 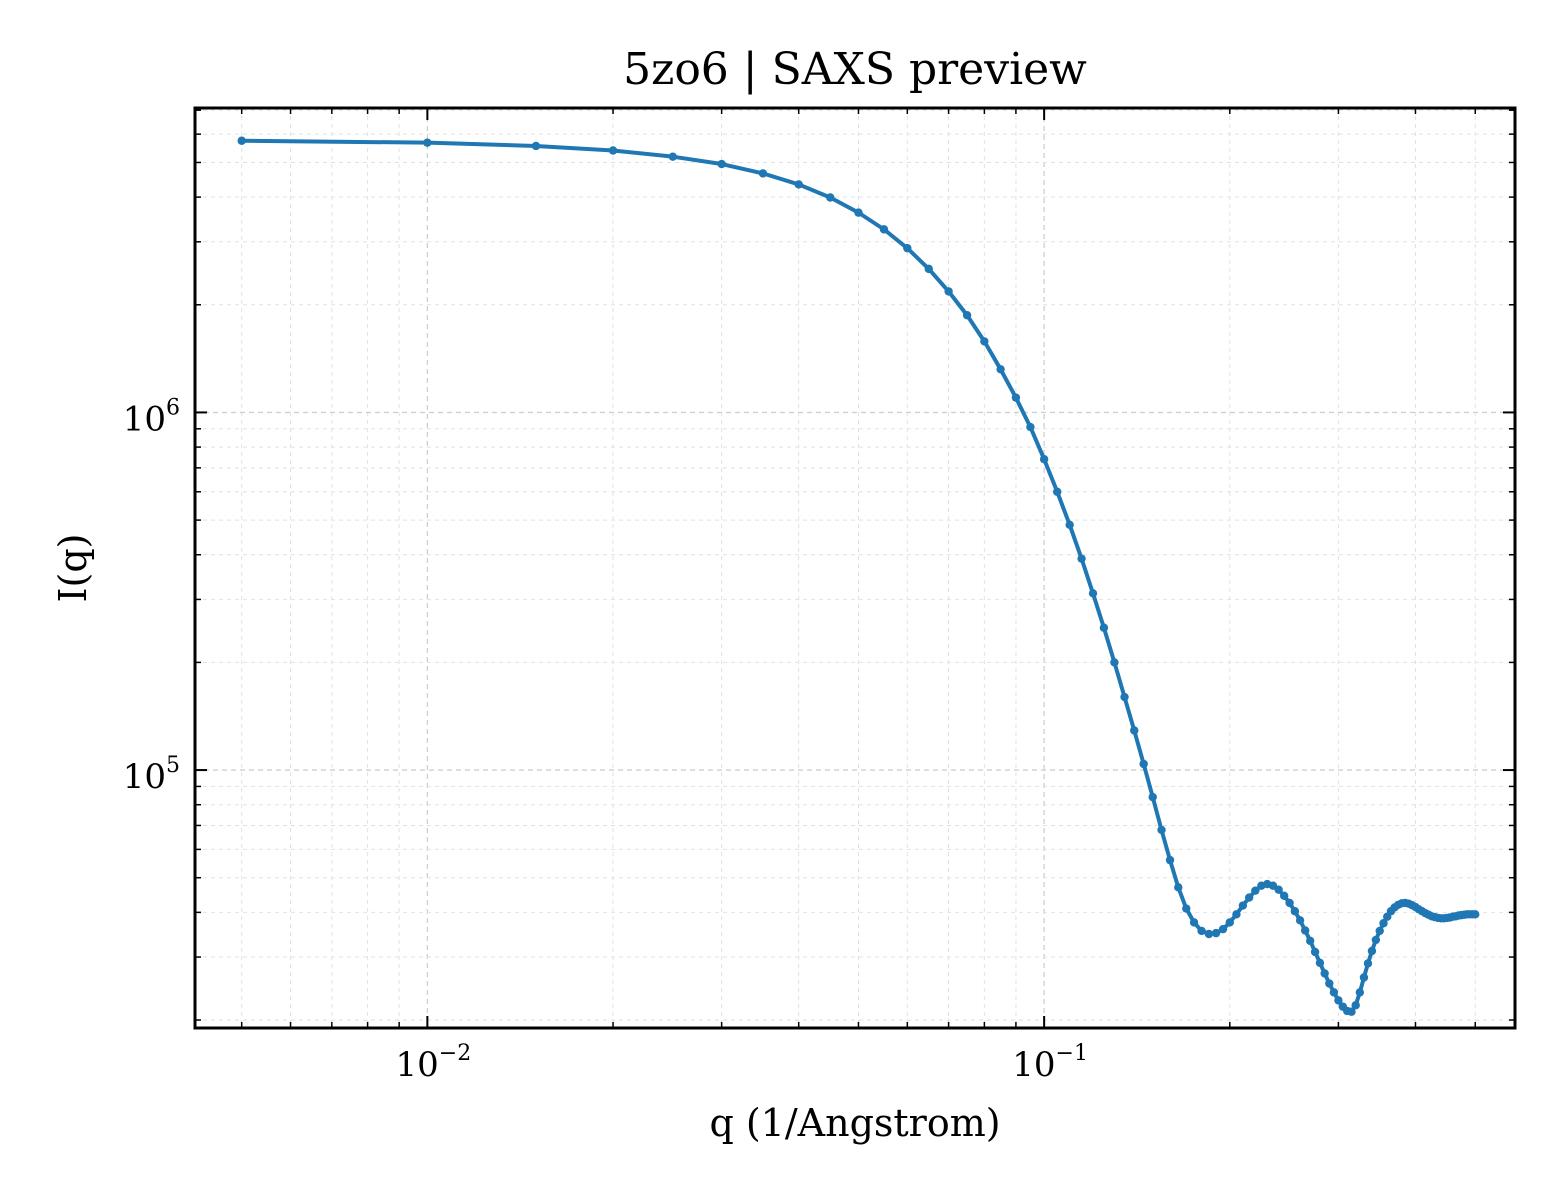 I want to click on x-axis-label: q (1/Angstrom), so click(x=854, y=1123).